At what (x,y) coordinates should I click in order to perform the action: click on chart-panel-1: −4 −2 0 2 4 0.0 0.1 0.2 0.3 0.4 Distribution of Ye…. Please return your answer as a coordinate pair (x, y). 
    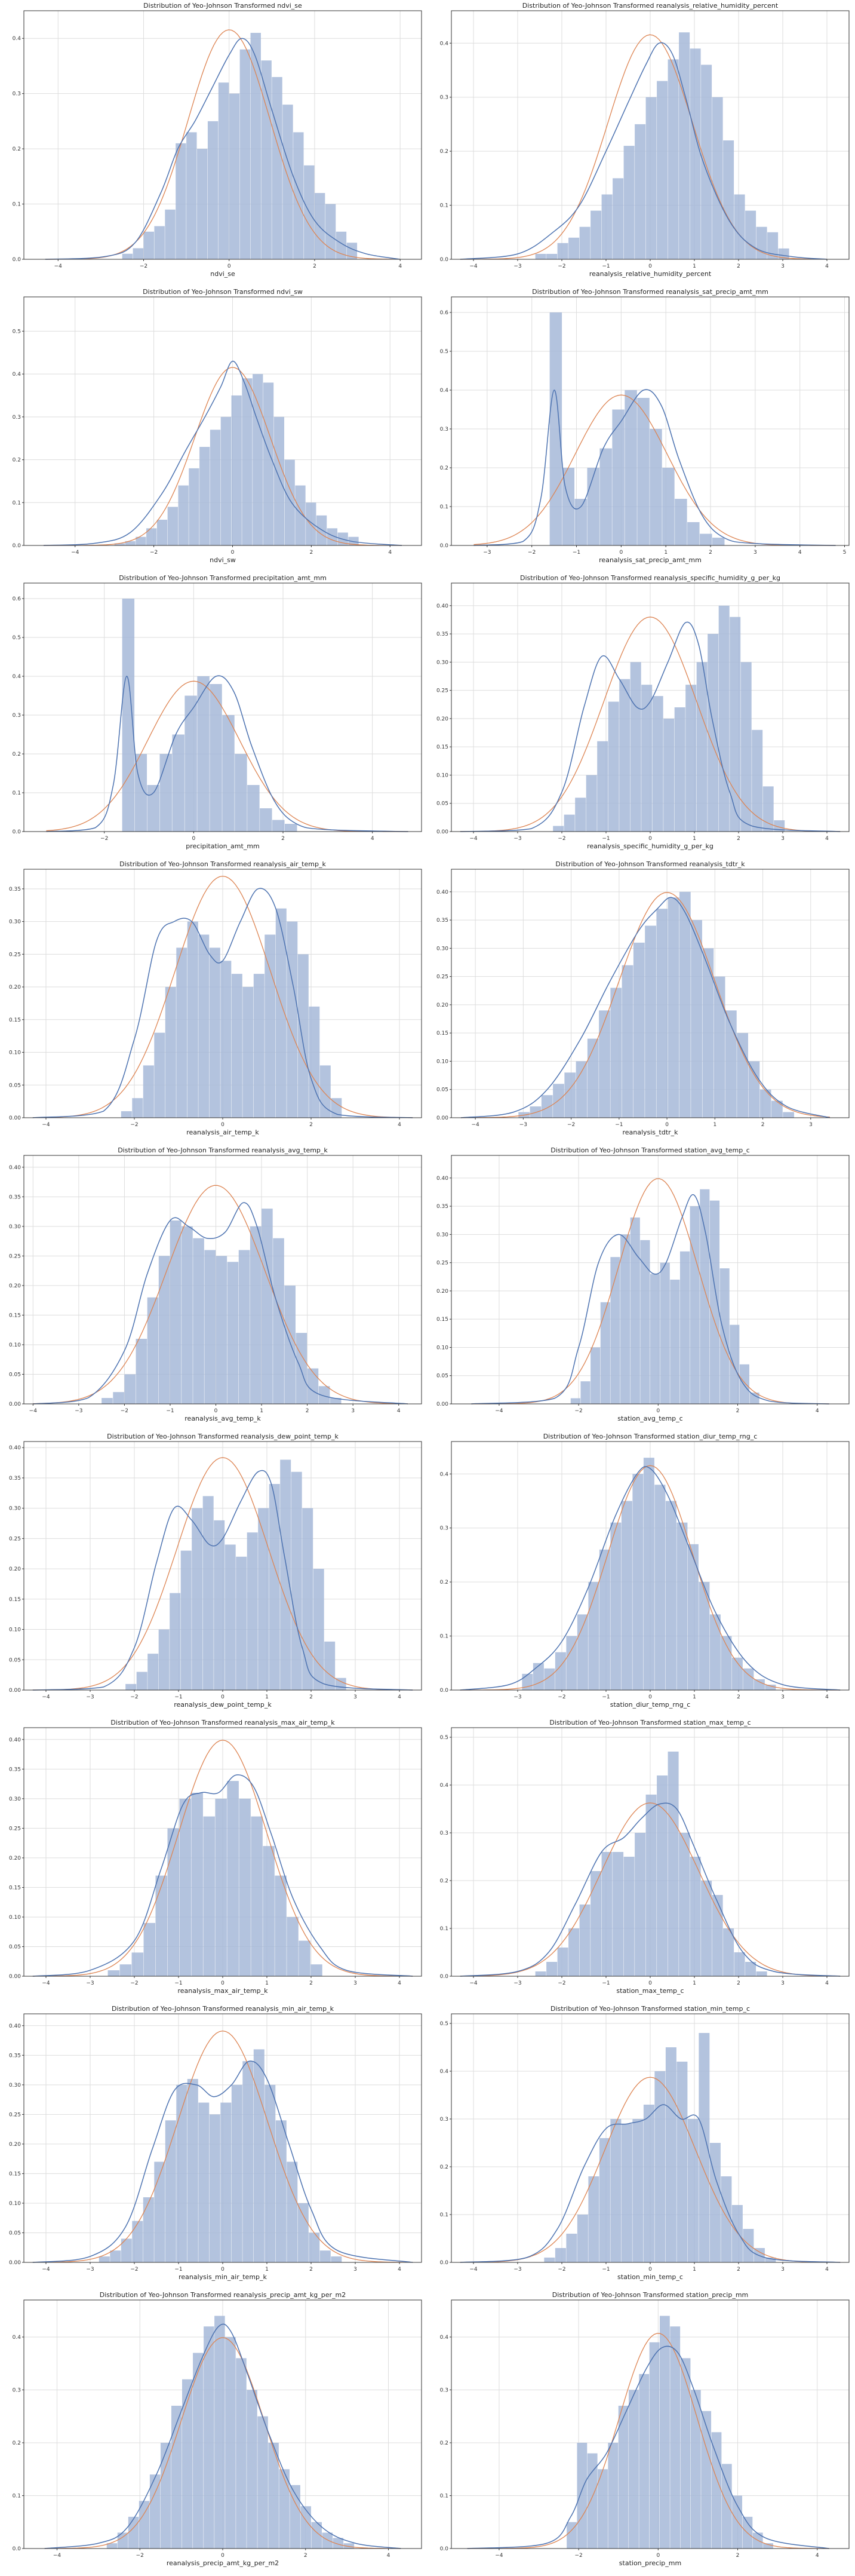
    Looking at the image, I should click on (214, 143).